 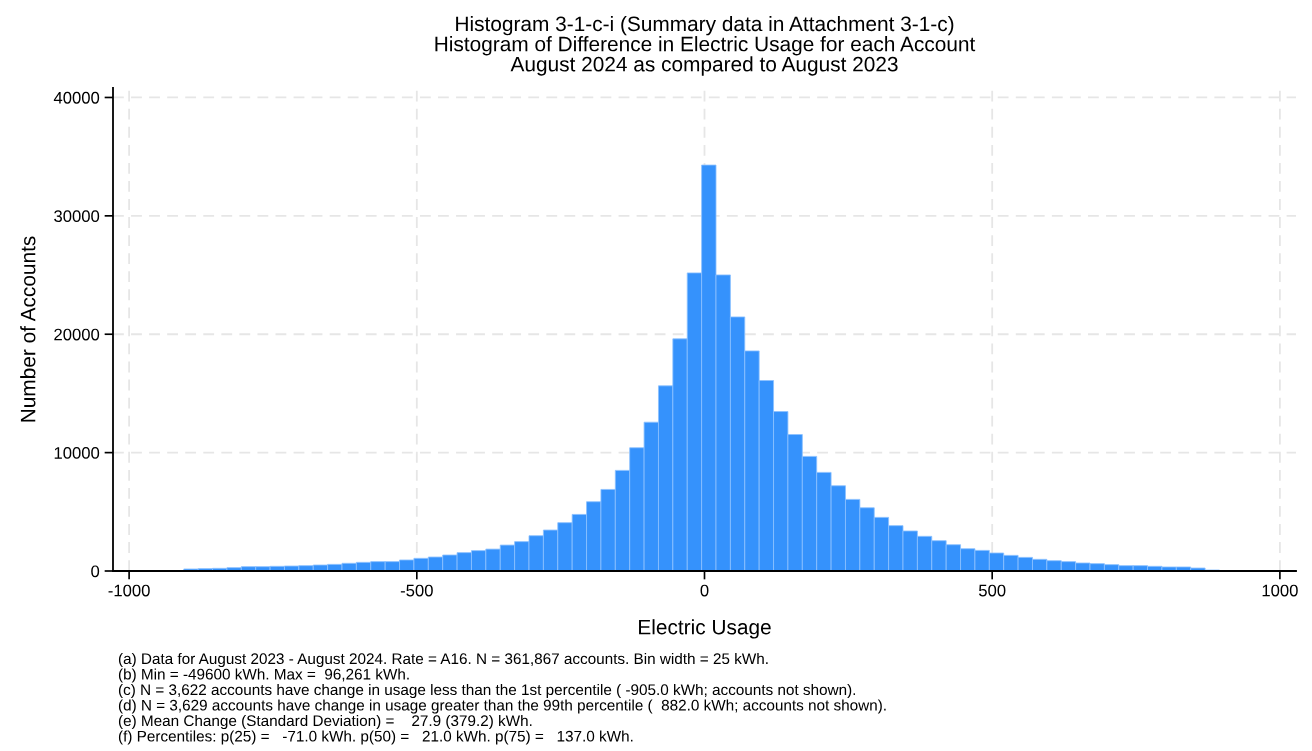 What do you see at coordinates (263, 675) in the screenshot?
I see `text: (b) Min = -49600 kWh. Max = 96,261 kWh.` at bounding box center [263, 675].